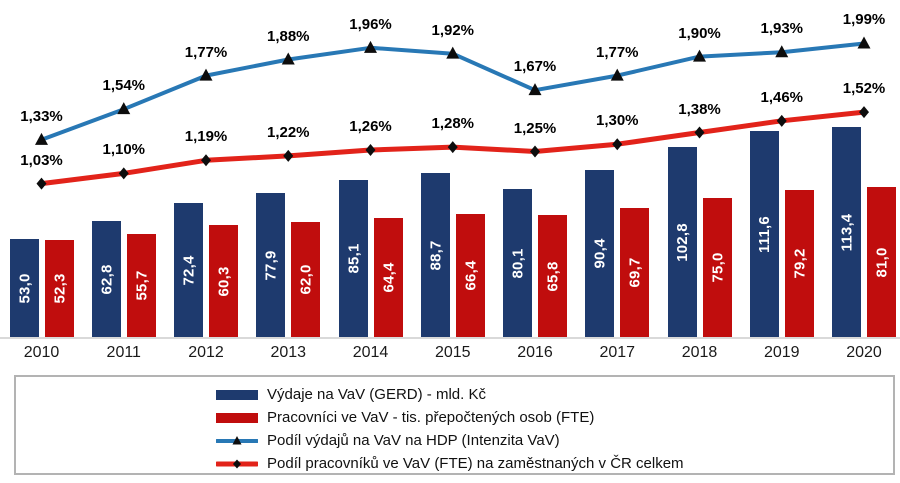  I want to click on bar-value-label: 111,6, so click(765, 234).